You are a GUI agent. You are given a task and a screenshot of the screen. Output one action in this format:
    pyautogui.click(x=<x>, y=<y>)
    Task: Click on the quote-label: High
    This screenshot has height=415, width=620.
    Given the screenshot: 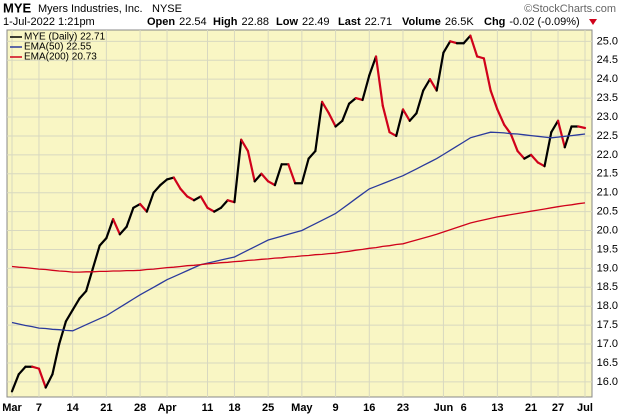 What is the action you would take?
    pyautogui.click(x=225, y=22)
    